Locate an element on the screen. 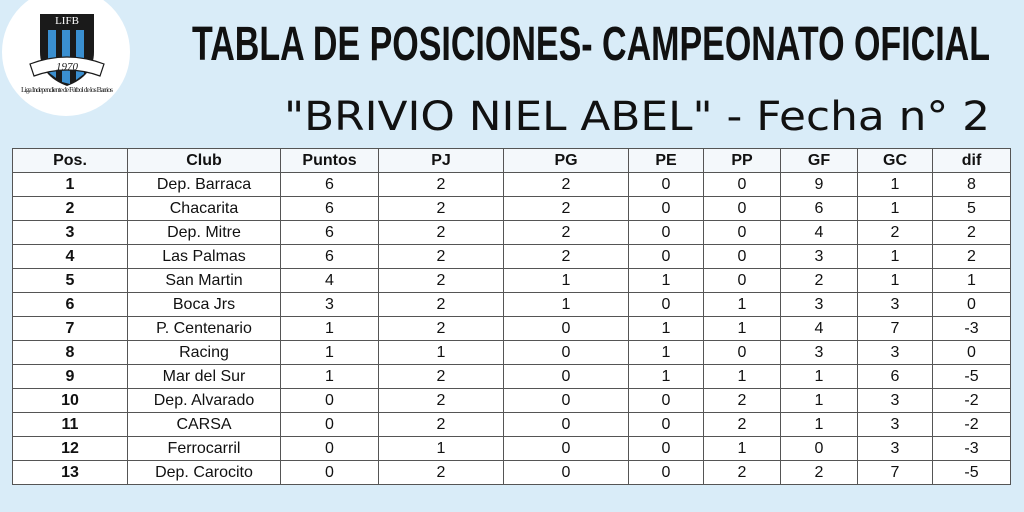  table-cell: Dep. Carocito is located at coordinates (204, 472).